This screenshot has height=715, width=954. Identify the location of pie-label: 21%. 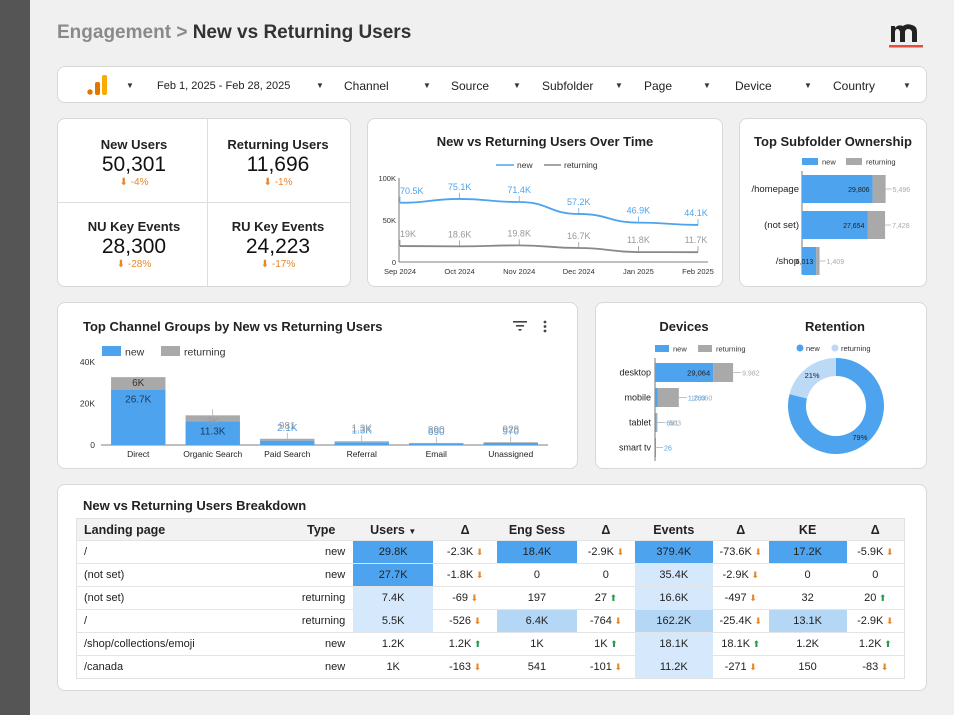
(812, 375).